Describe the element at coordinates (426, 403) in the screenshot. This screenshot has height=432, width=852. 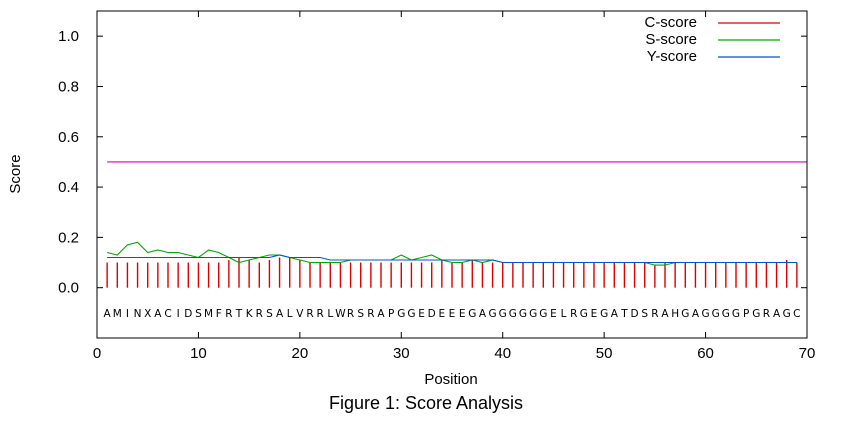
I see `figure-caption: Figure 1: Score Analysis` at that location.